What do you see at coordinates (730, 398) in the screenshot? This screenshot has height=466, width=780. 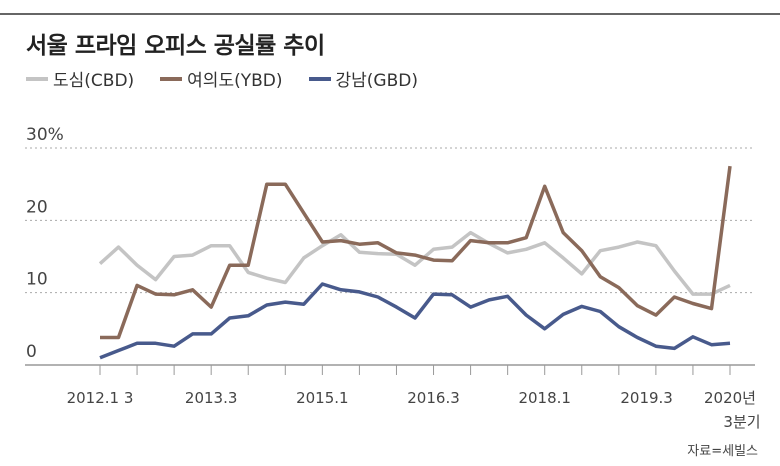 I see `x-tick-label: 2020년` at bounding box center [730, 398].